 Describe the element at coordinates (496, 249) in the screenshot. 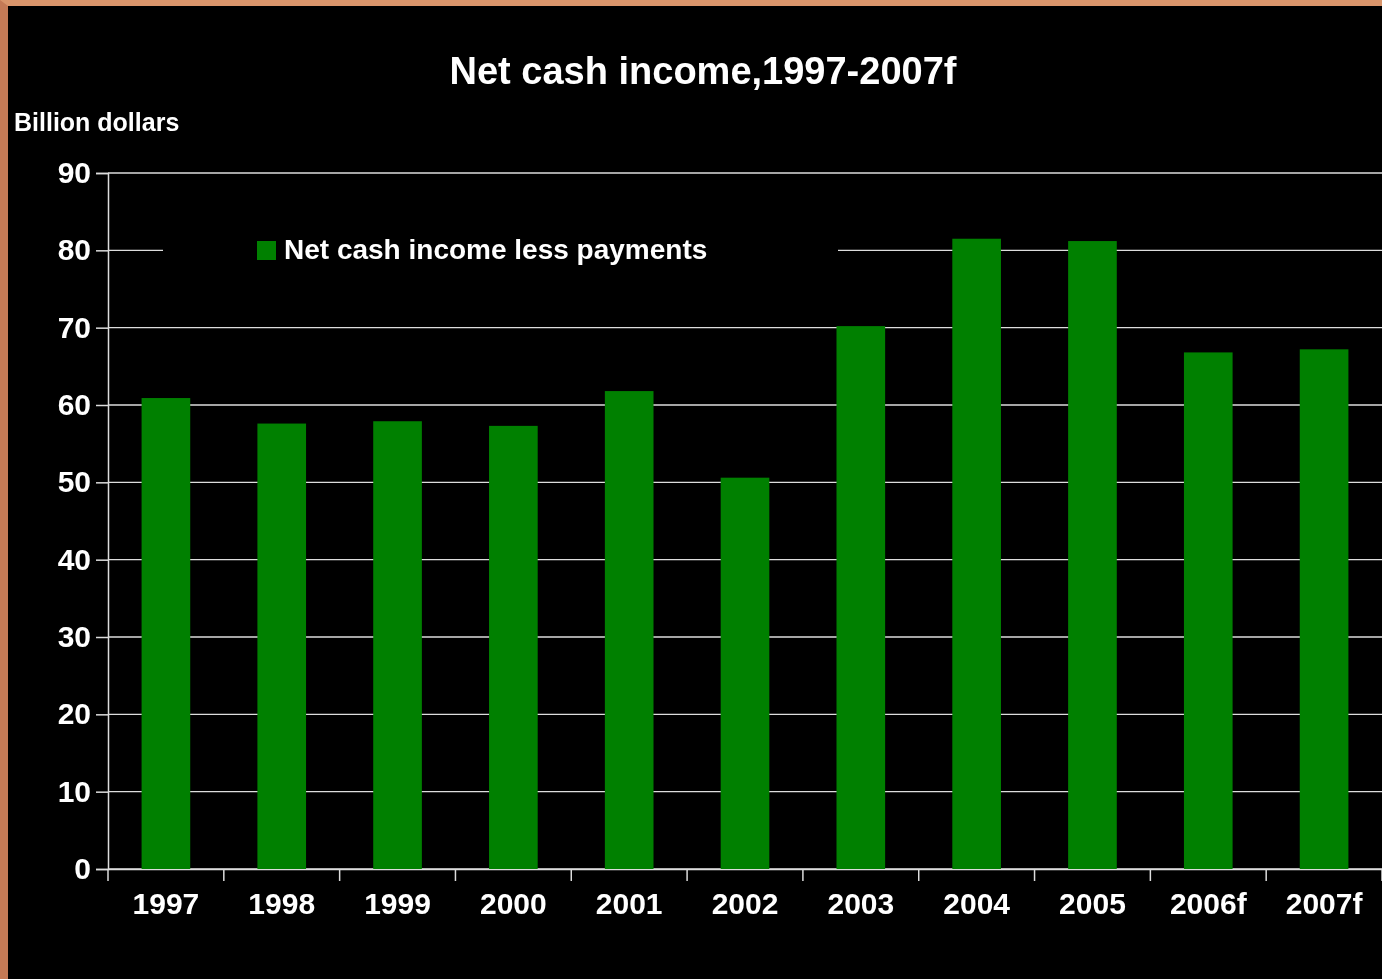

I see `legend-label: Net cash income less payments` at that location.